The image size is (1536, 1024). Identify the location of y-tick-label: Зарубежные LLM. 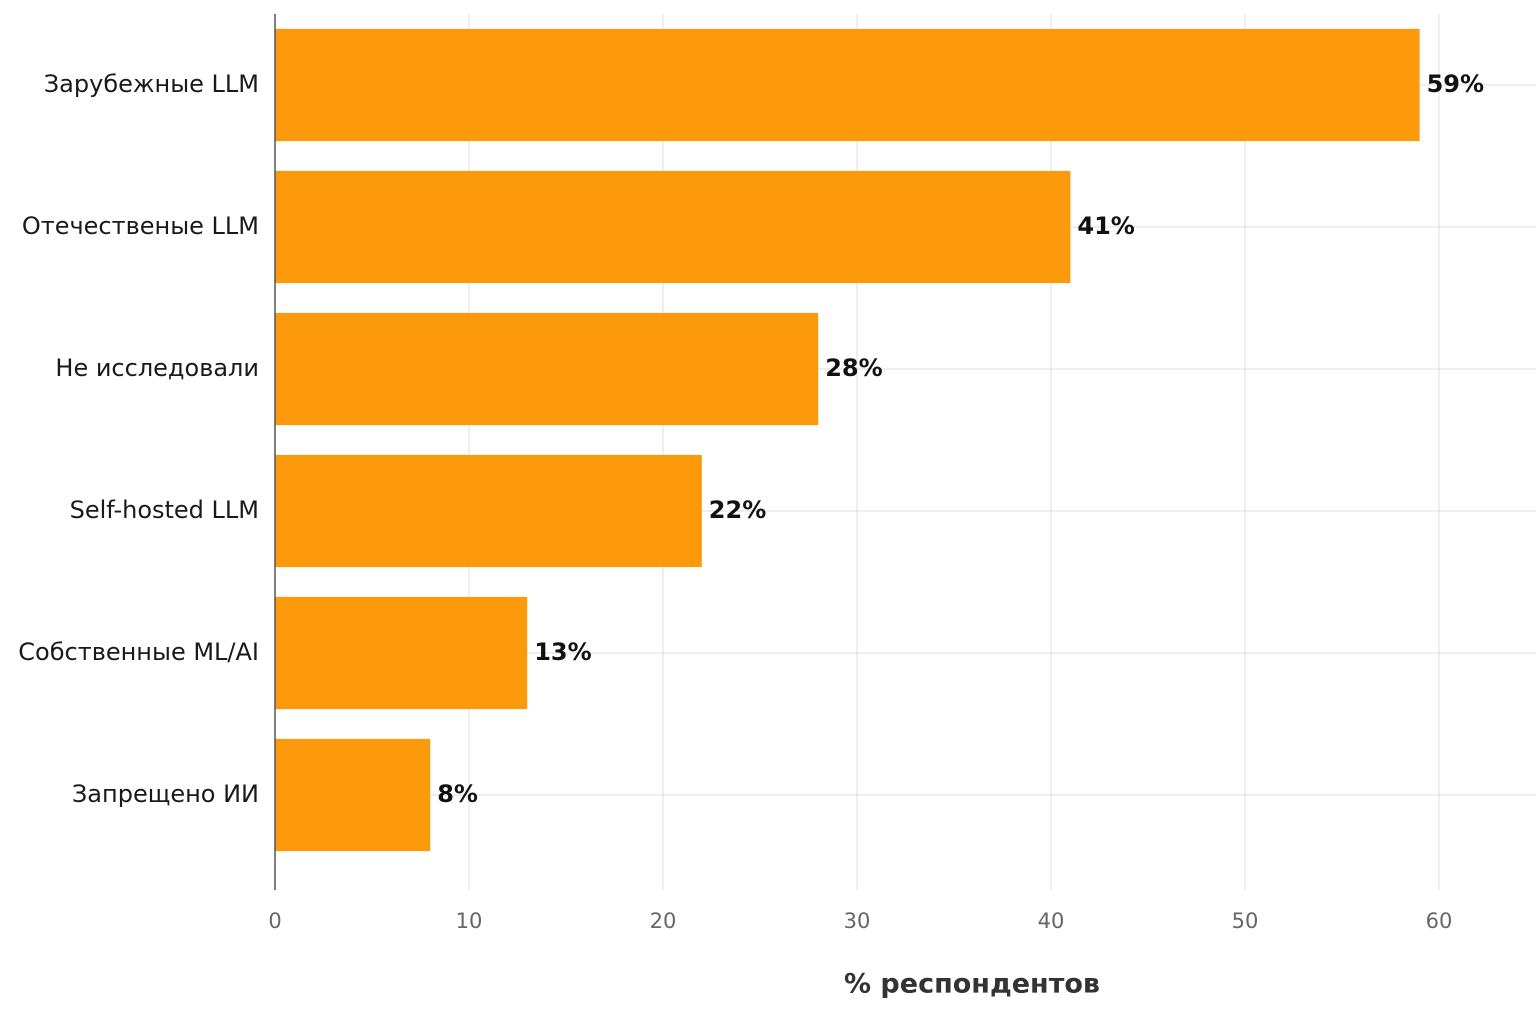
(151, 84).